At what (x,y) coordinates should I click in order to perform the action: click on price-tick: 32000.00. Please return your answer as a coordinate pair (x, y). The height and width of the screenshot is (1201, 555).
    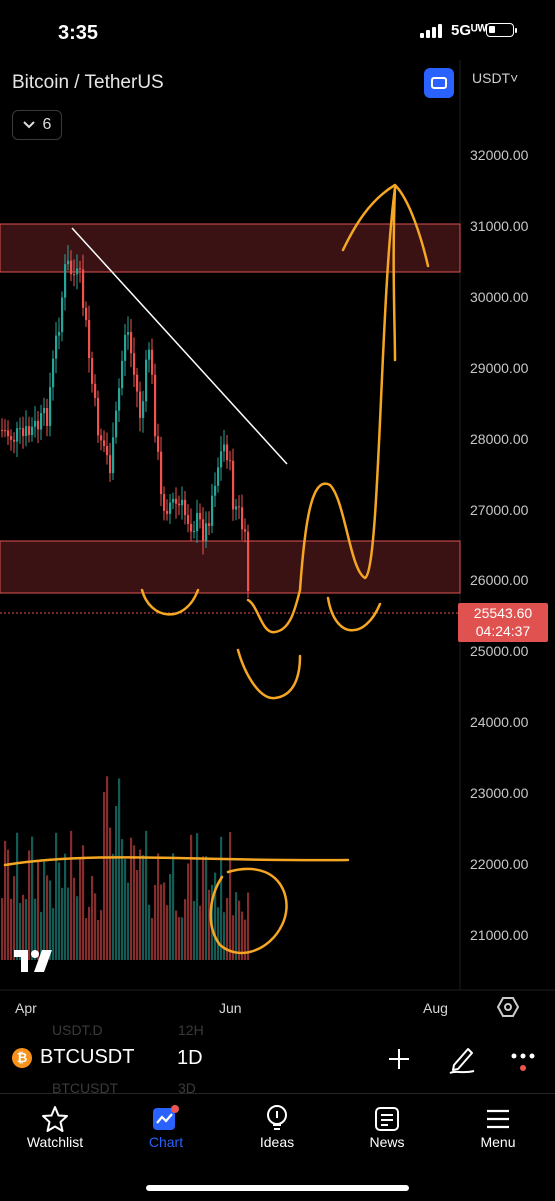
    Looking at the image, I should click on (499, 155).